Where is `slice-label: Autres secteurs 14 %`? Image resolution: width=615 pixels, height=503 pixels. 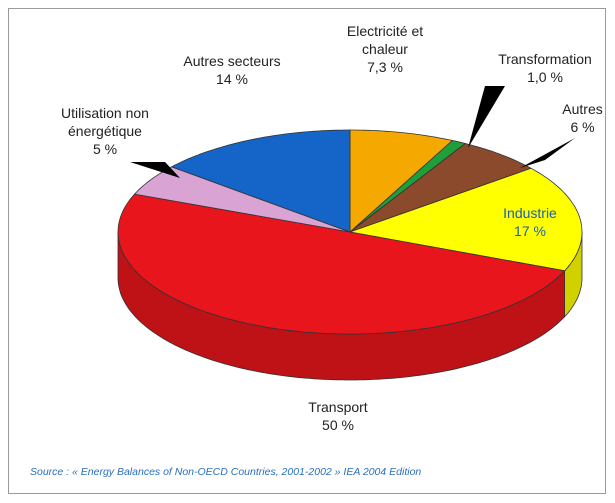
slice-label: Autres secteurs 14 % is located at coordinates (232, 70).